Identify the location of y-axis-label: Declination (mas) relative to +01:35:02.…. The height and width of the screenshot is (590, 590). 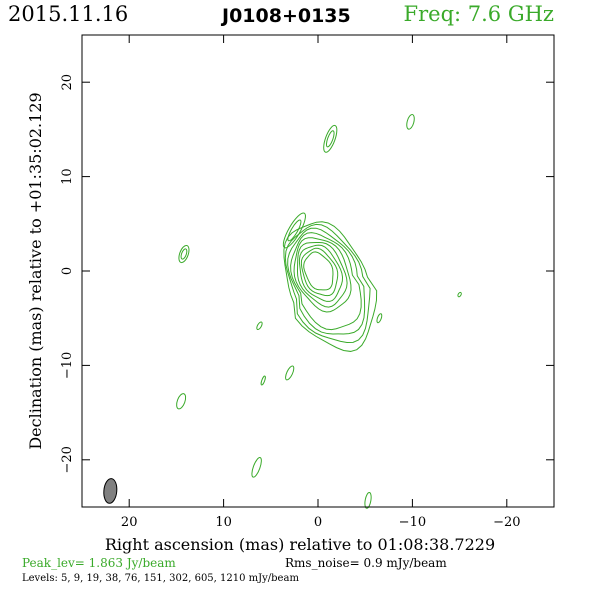
(35, 270).